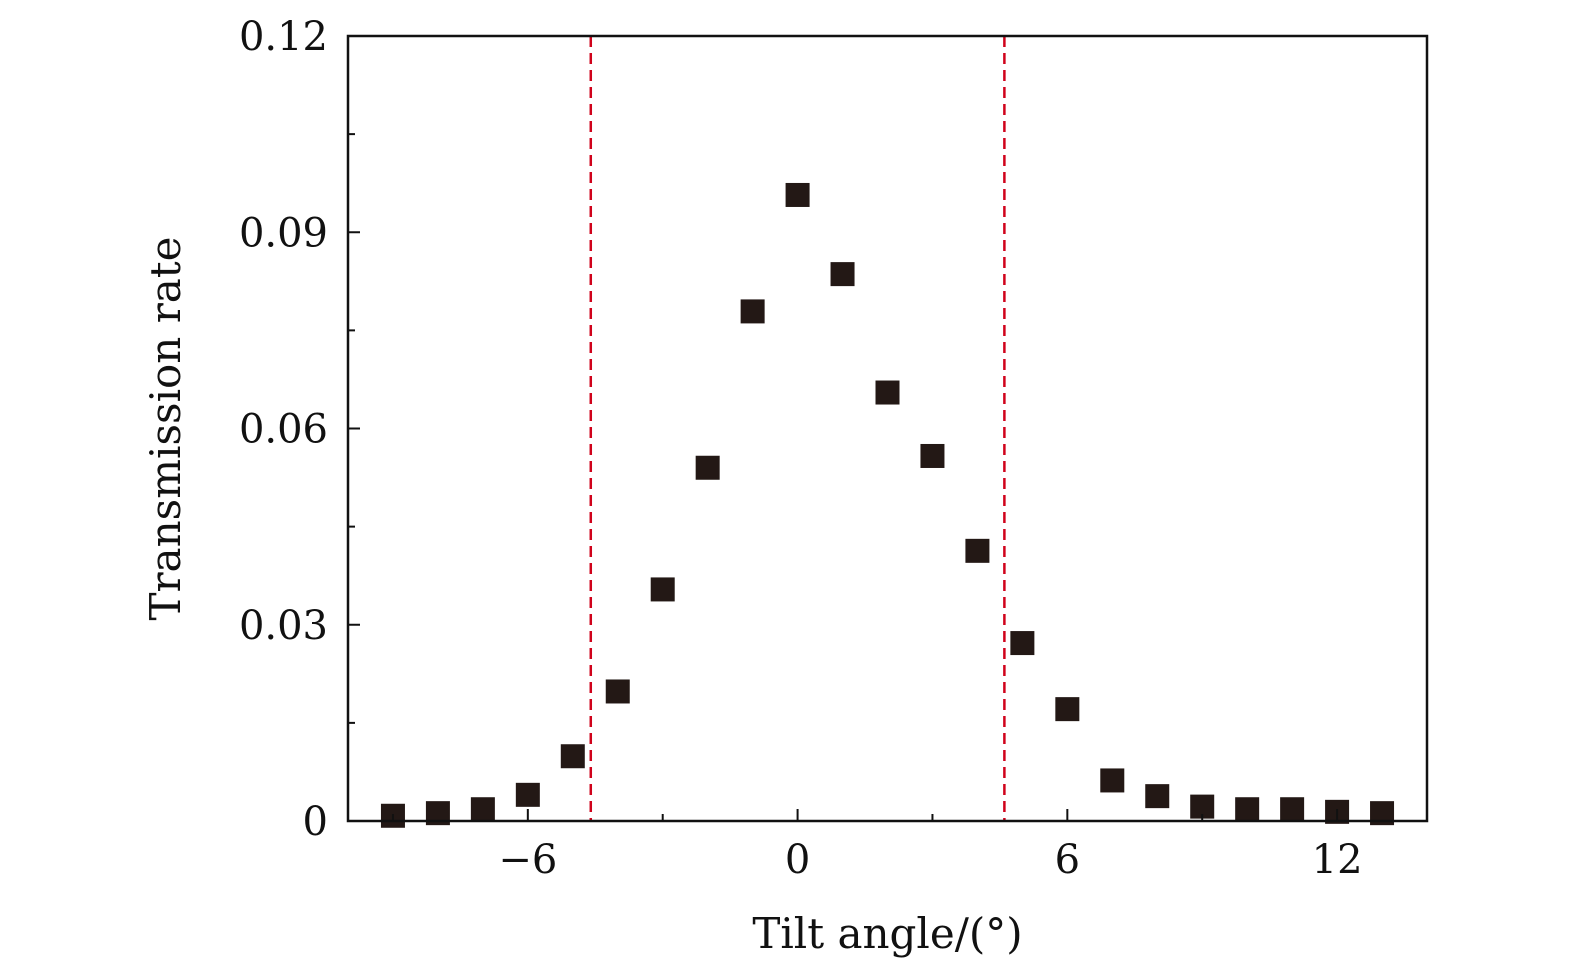 The height and width of the screenshot is (974, 1575). I want to click on y-axis-title: Transmission rate, so click(165, 428).